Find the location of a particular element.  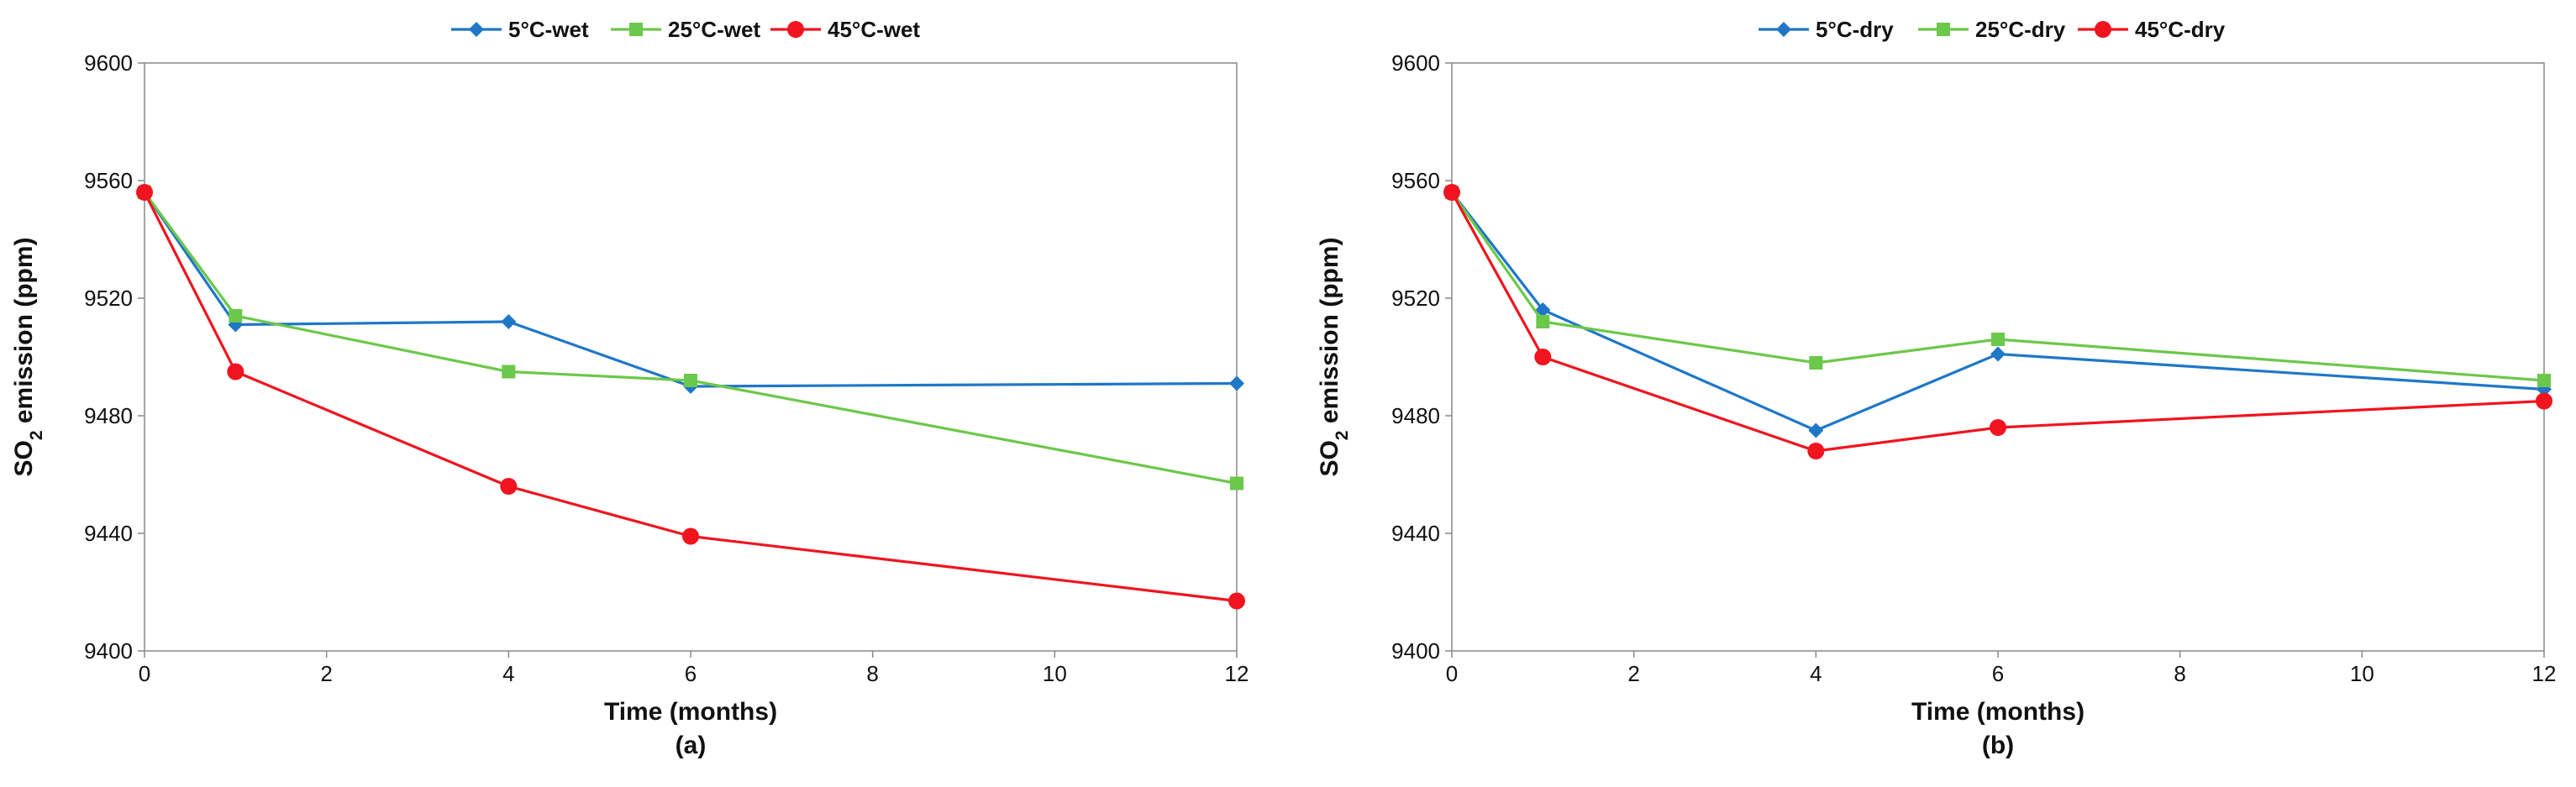

legend: 5°C-dry 25°C-dry 45°C-dry is located at coordinates (1992, 29).